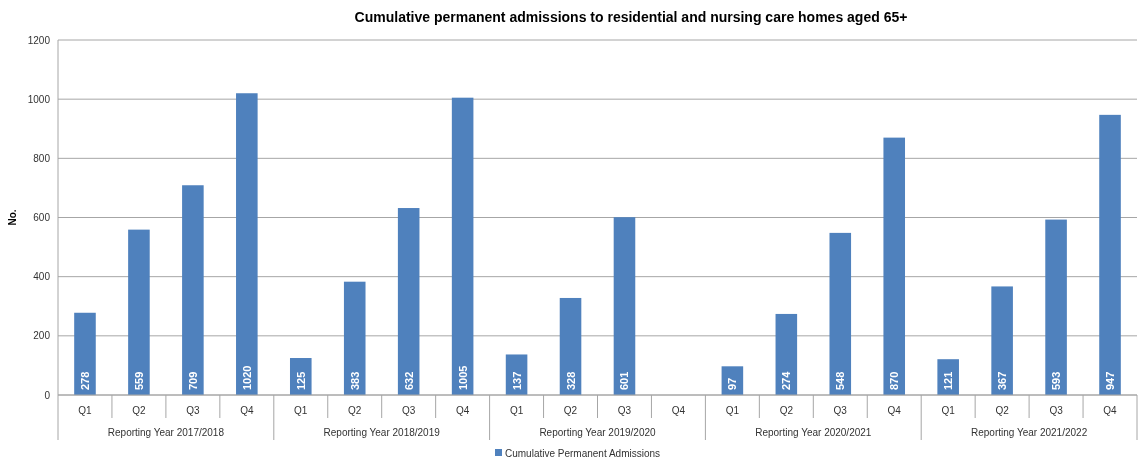 This screenshot has height=463, width=1141. Describe the element at coordinates (570, 380) in the screenshot. I see `data-label: 328` at that location.